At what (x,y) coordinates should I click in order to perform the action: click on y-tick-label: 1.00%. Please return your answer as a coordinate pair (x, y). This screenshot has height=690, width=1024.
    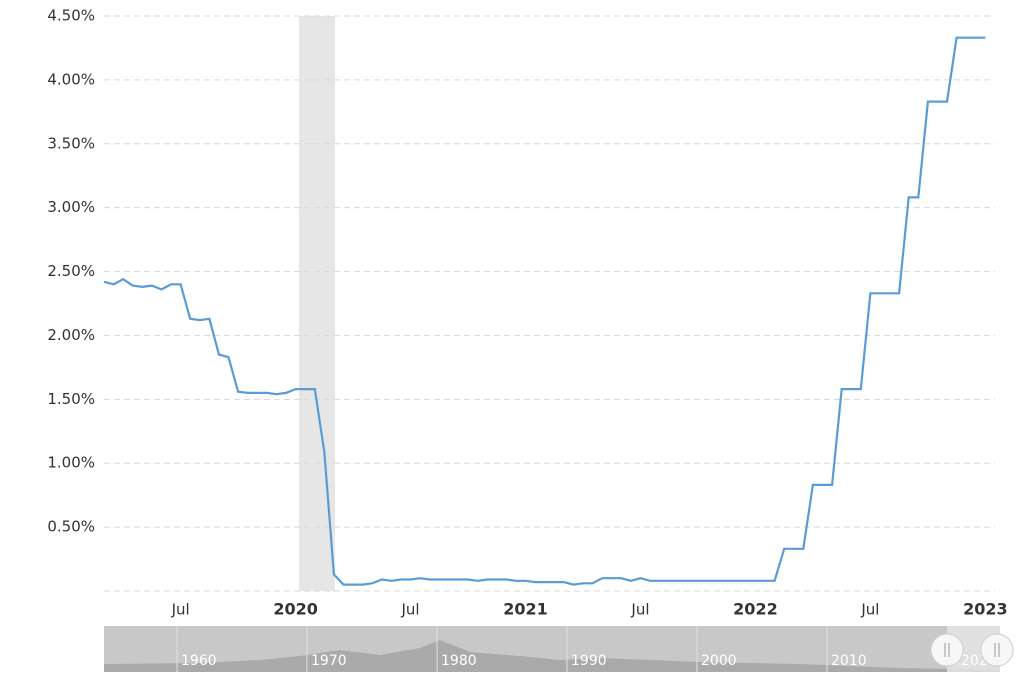
    Looking at the image, I should click on (71, 463).